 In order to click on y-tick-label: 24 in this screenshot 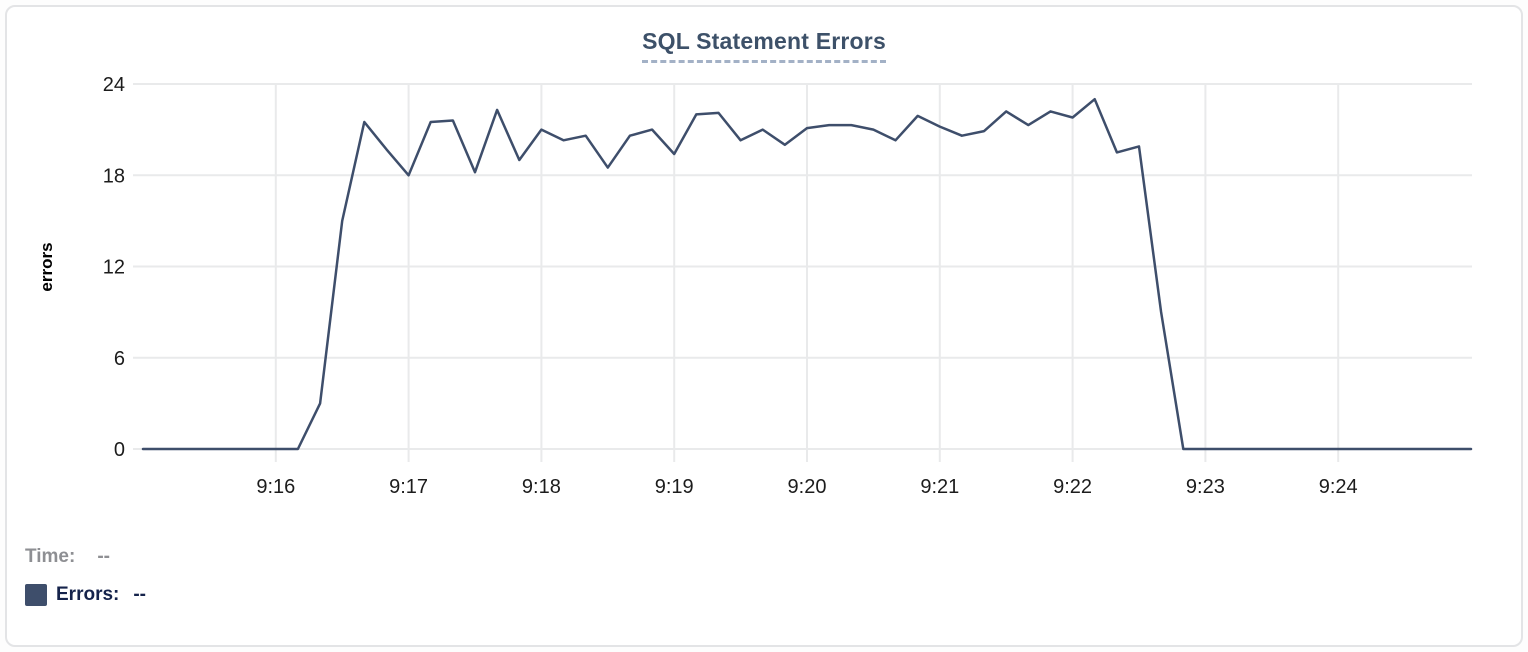, I will do `click(114, 85)`.